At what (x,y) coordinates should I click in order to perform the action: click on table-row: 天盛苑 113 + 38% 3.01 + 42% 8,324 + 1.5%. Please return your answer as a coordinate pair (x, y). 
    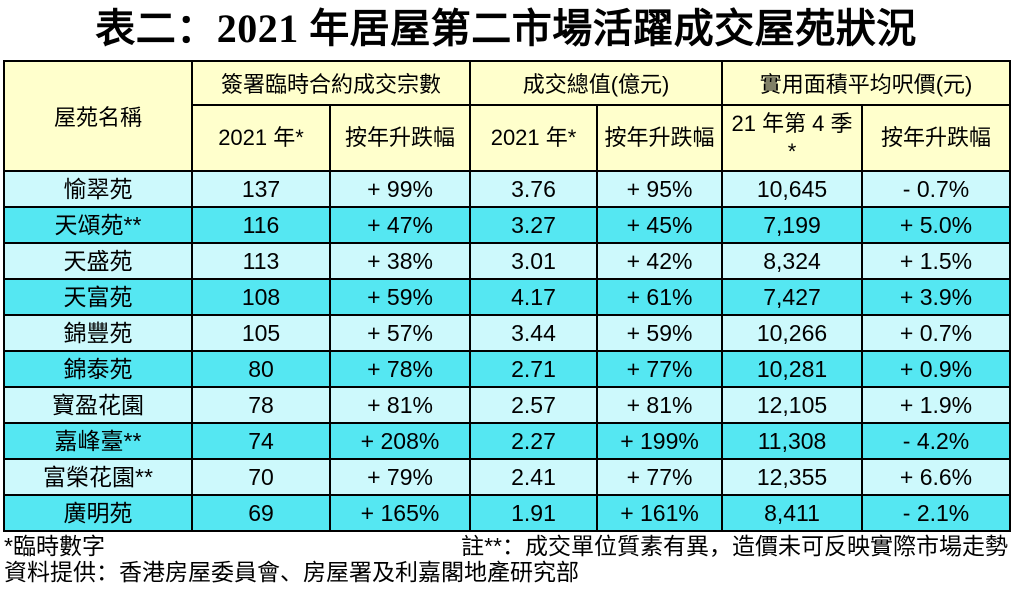
    Looking at the image, I should click on (507, 261).